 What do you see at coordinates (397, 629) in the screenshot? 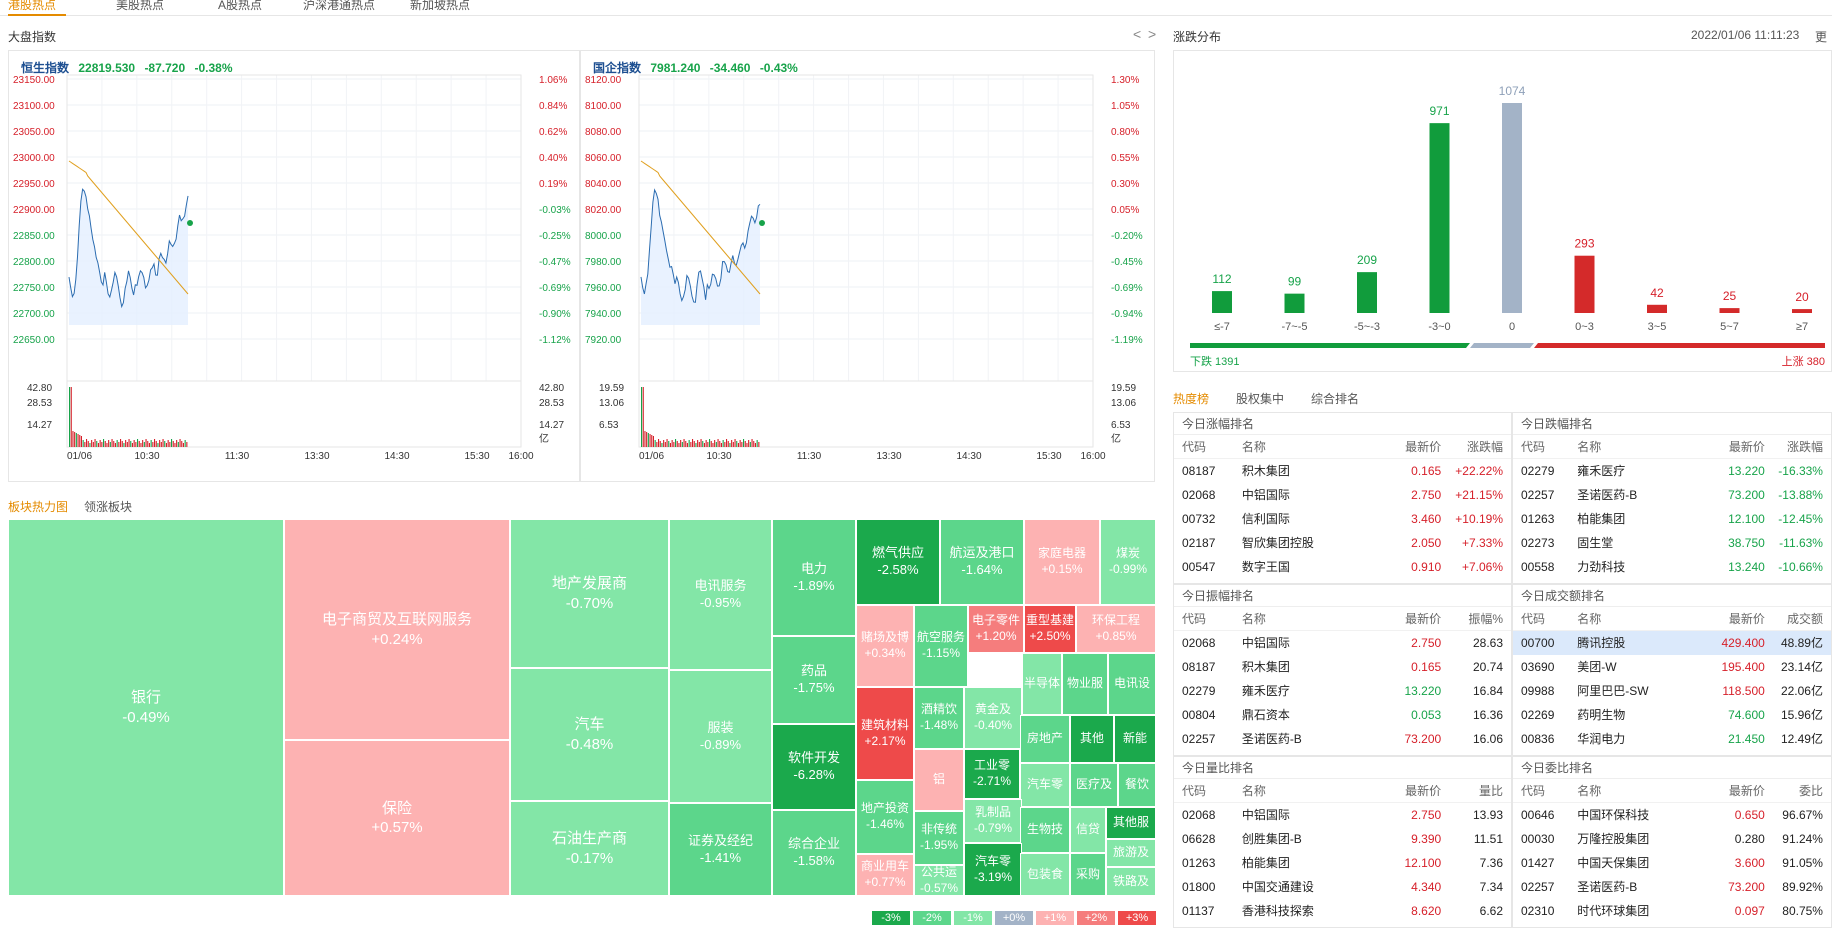
I see `sector-cell: 电子商贸及互联网服务 +0.24%` at bounding box center [397, 629].